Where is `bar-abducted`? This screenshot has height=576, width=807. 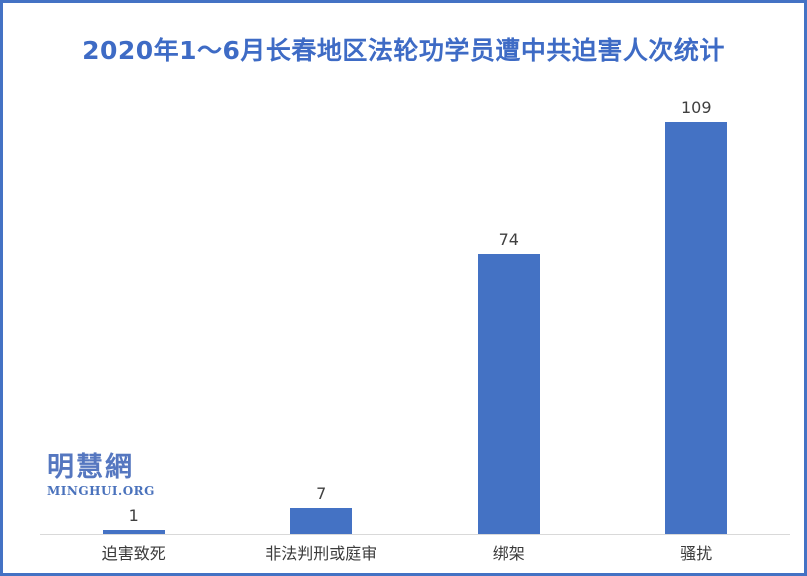 bar-abducted is located at coordinates (508, 394).